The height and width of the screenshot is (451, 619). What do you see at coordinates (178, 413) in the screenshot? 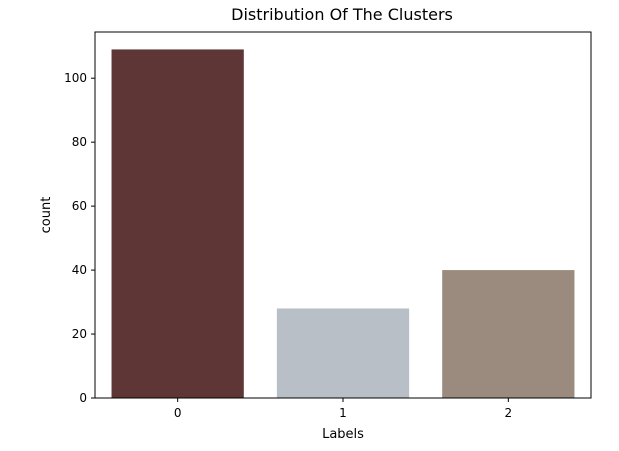
I see `x-tick-label-0: 0` at bounding box center [178, 413].